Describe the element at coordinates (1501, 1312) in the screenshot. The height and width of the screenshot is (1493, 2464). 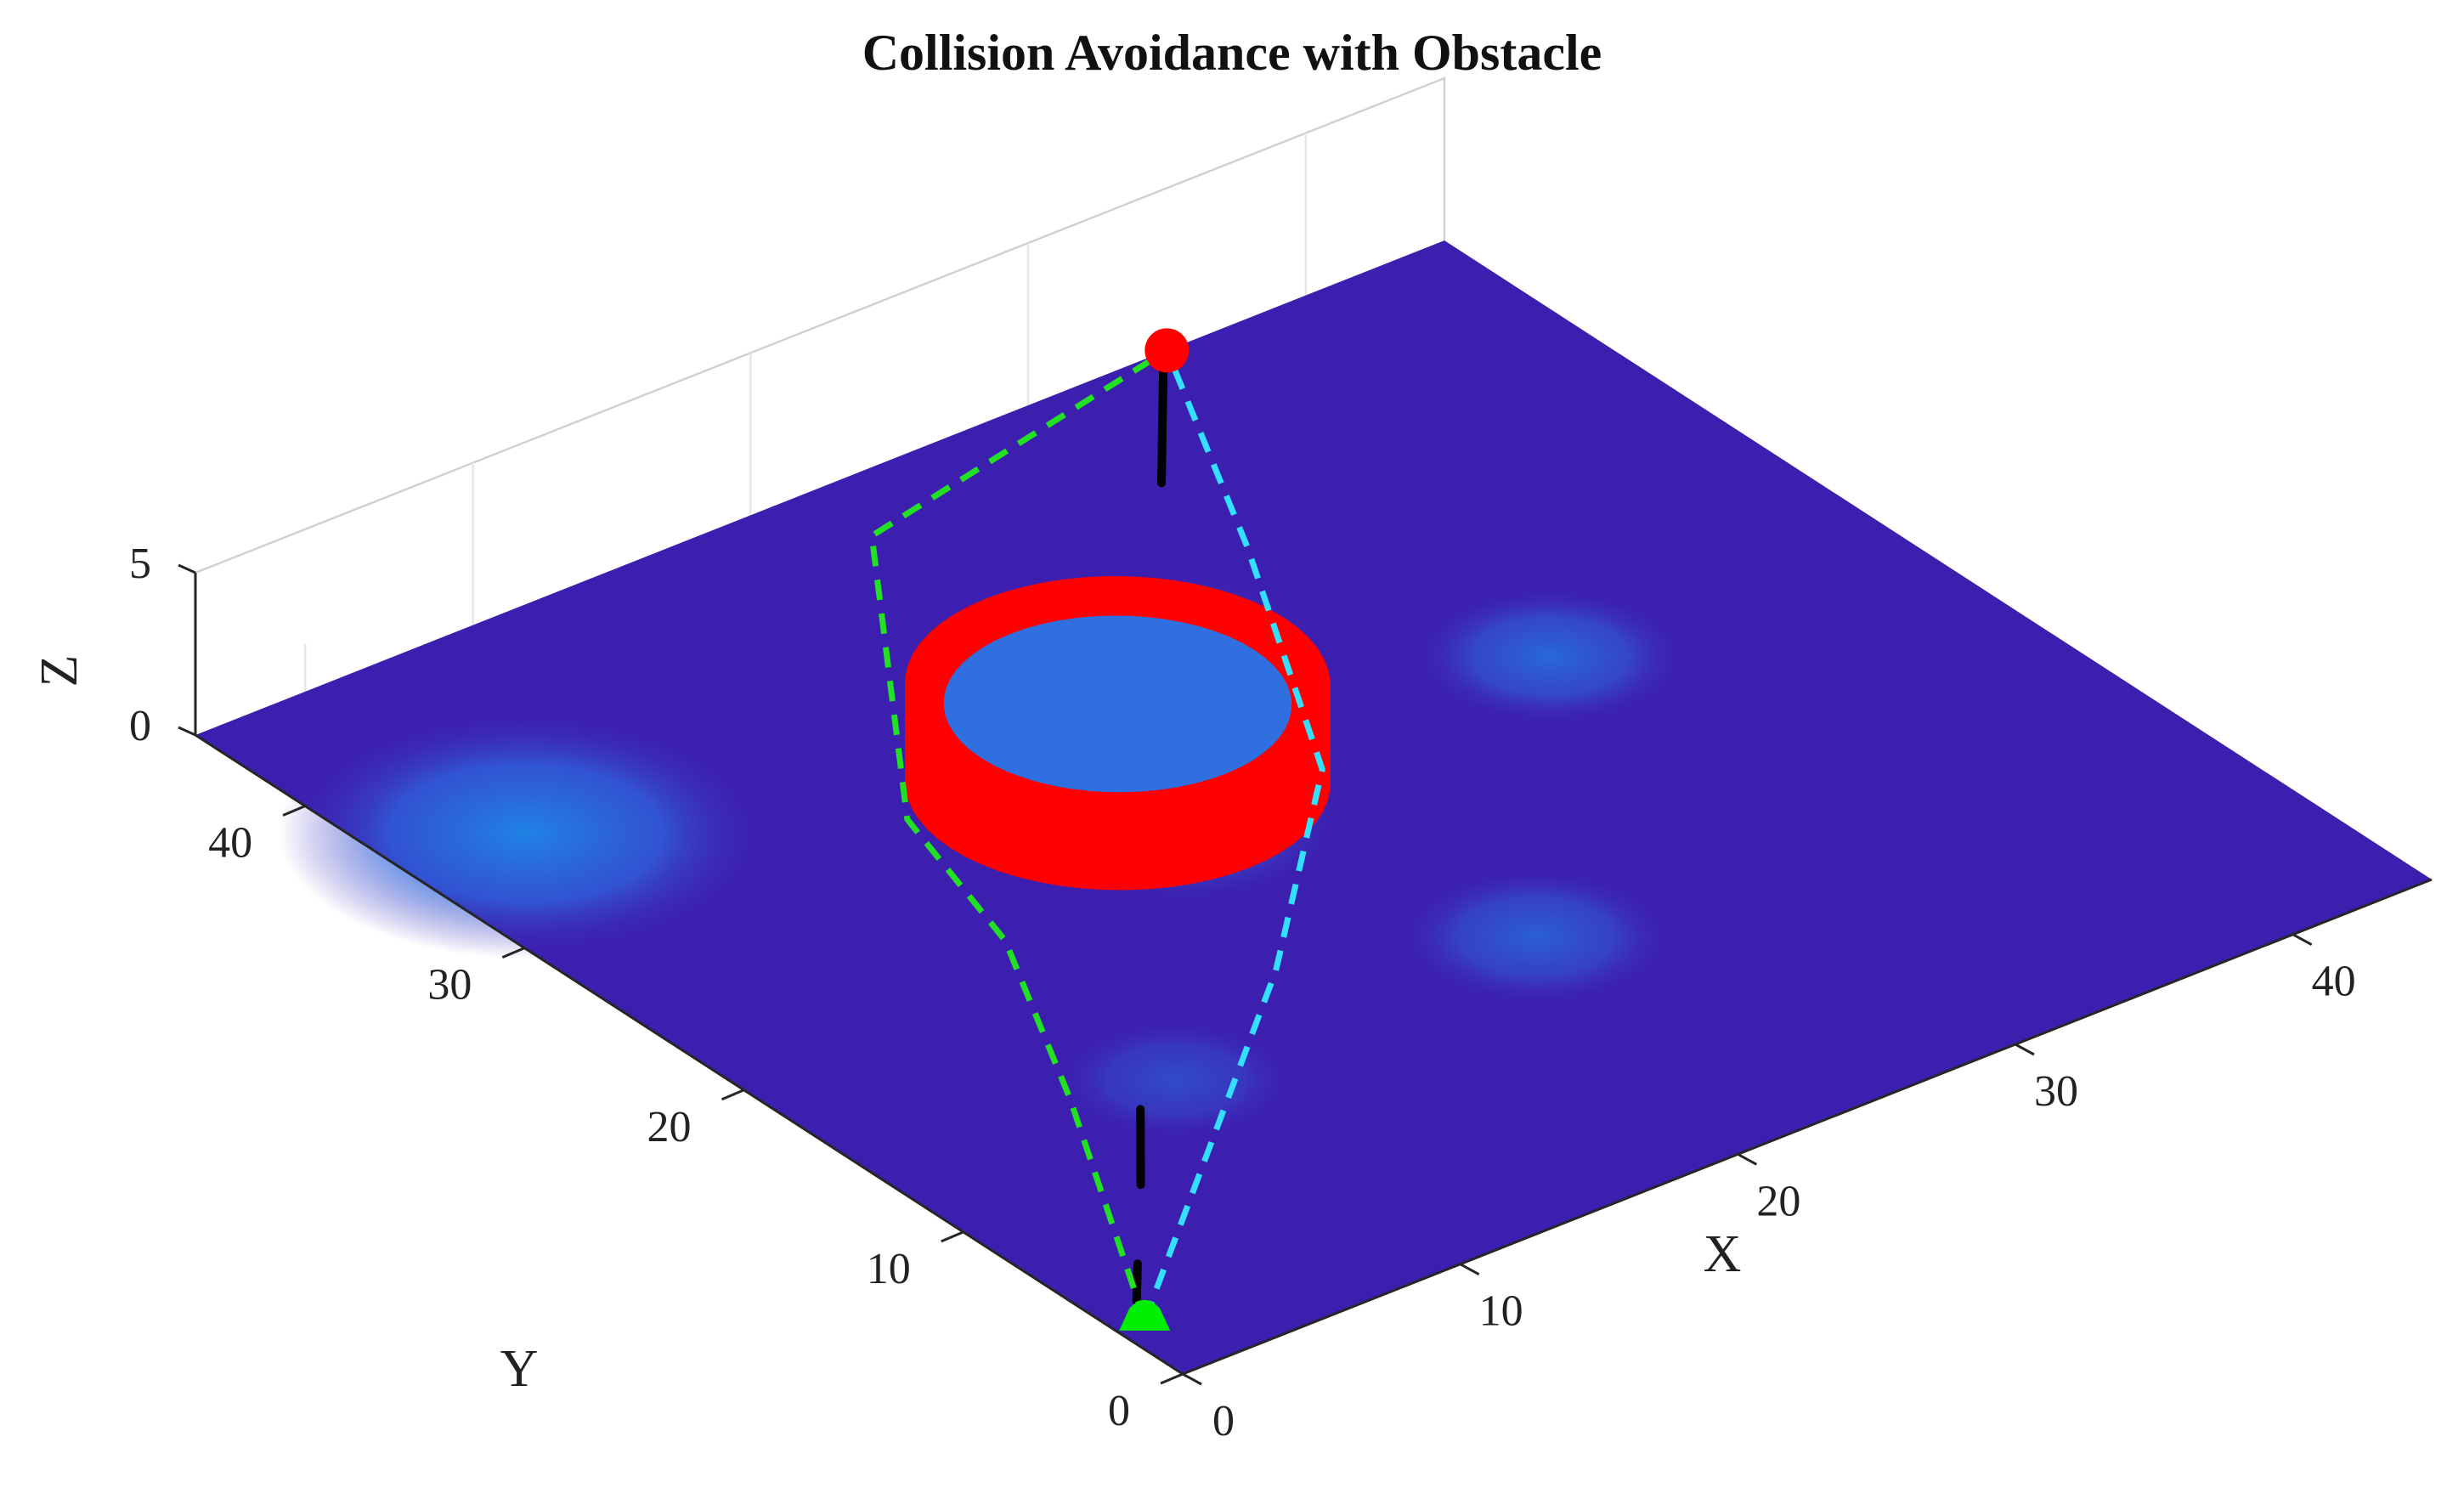
I see `x-tick-label: 10` at that location.